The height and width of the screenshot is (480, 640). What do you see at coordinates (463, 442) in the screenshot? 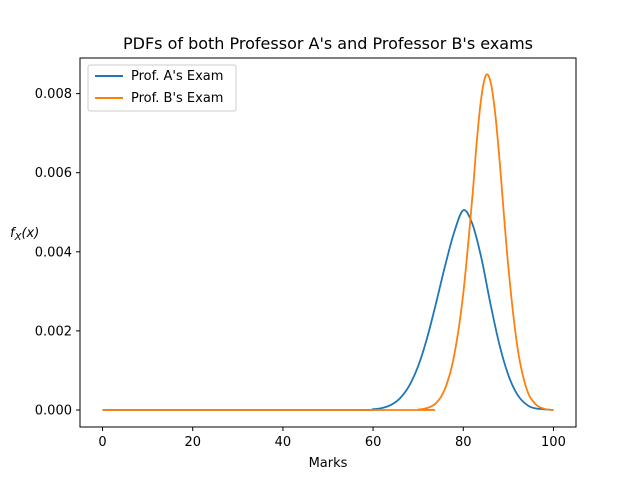
I see `x-tick-label: 80` at bounding box center [463, 442].